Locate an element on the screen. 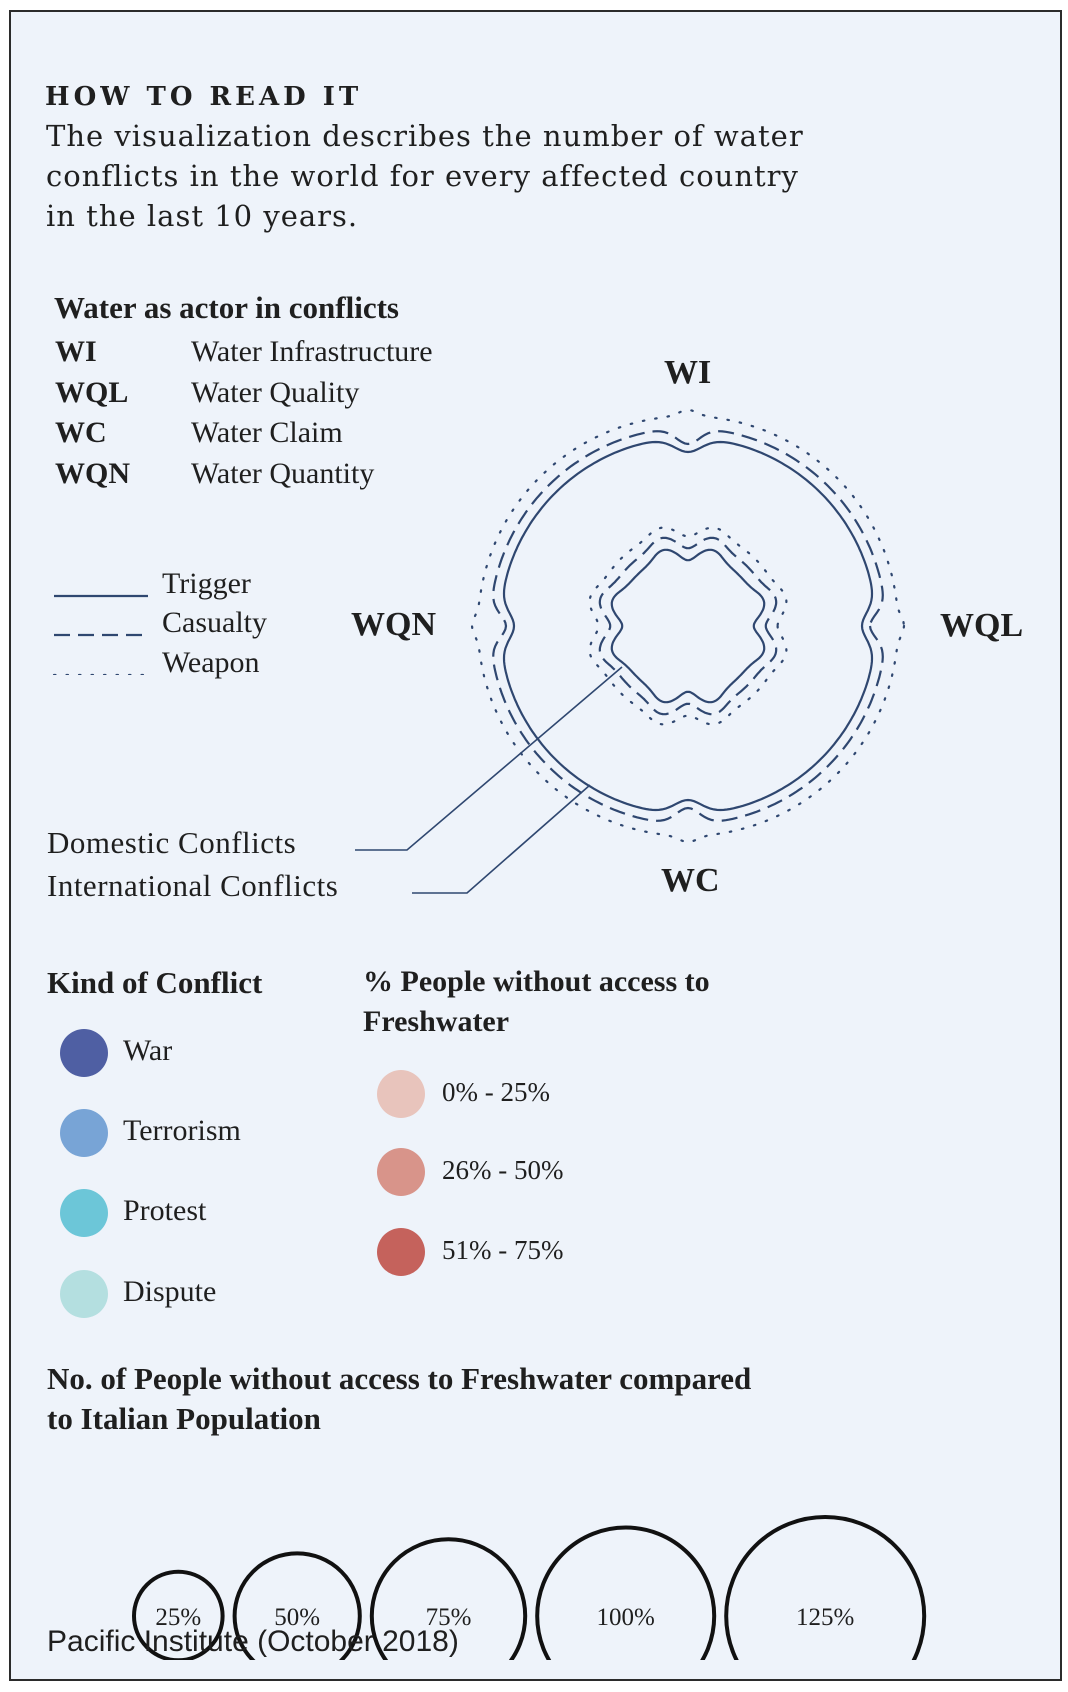 The width and height of the screenshot is (1068, 1692). axis-label-wql: WQL is located at coordinates (982, 625).